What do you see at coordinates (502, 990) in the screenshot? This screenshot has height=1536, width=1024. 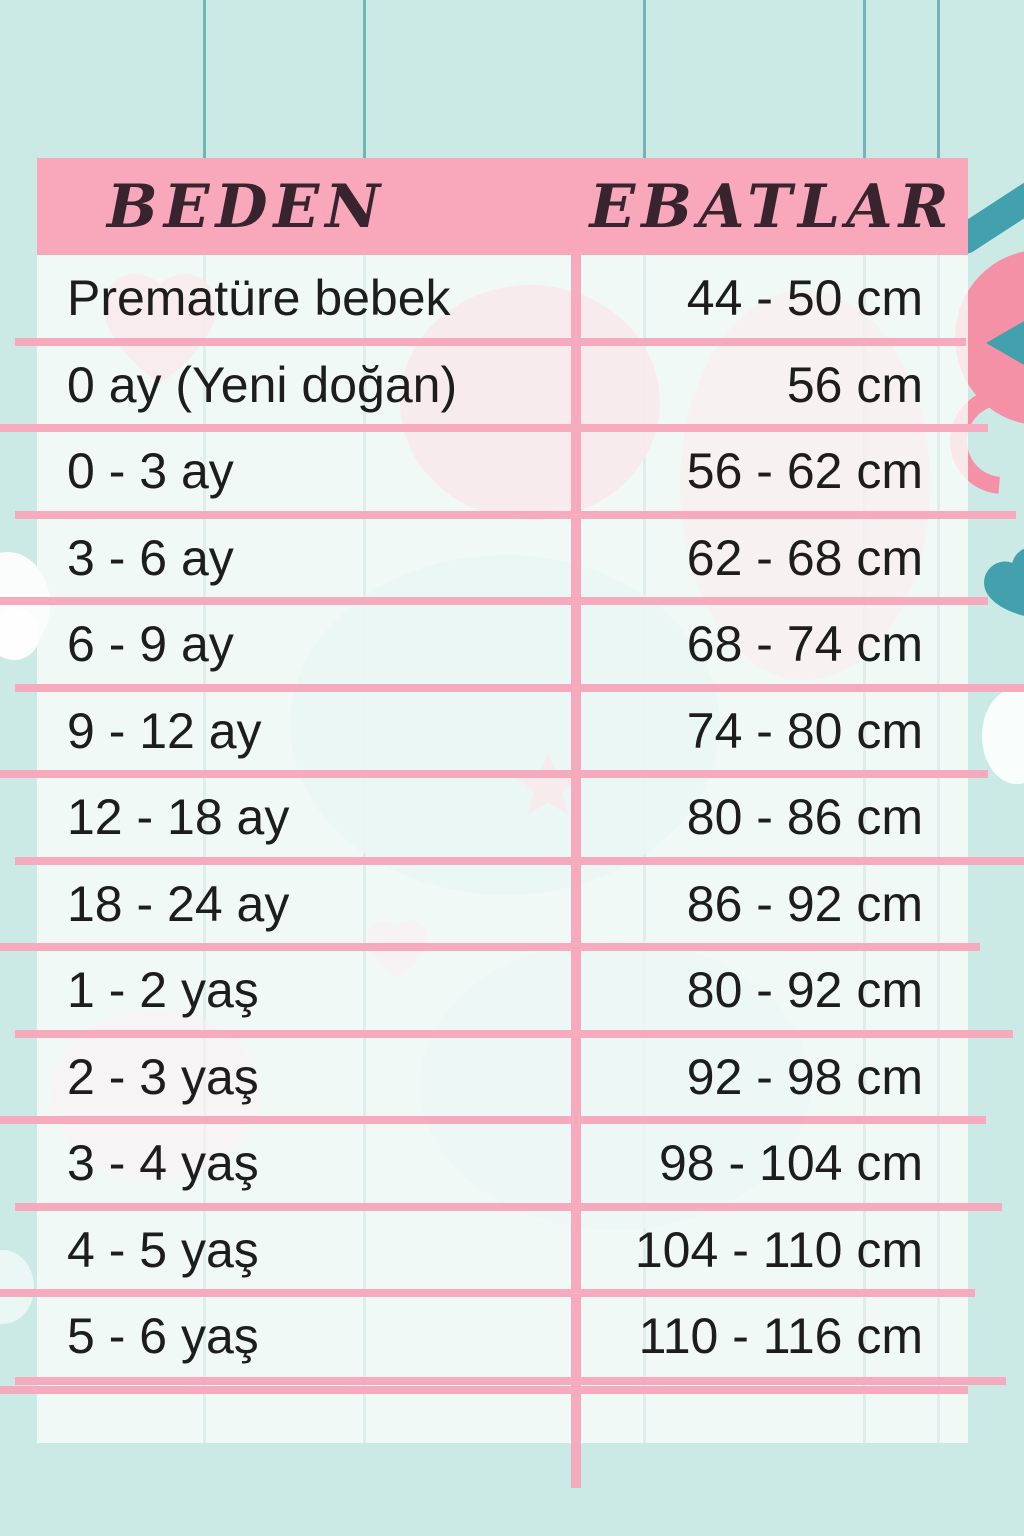 I see `table-row: 1 - 2 yaş 80 - 92 cm` at bounding box center [502, 990].